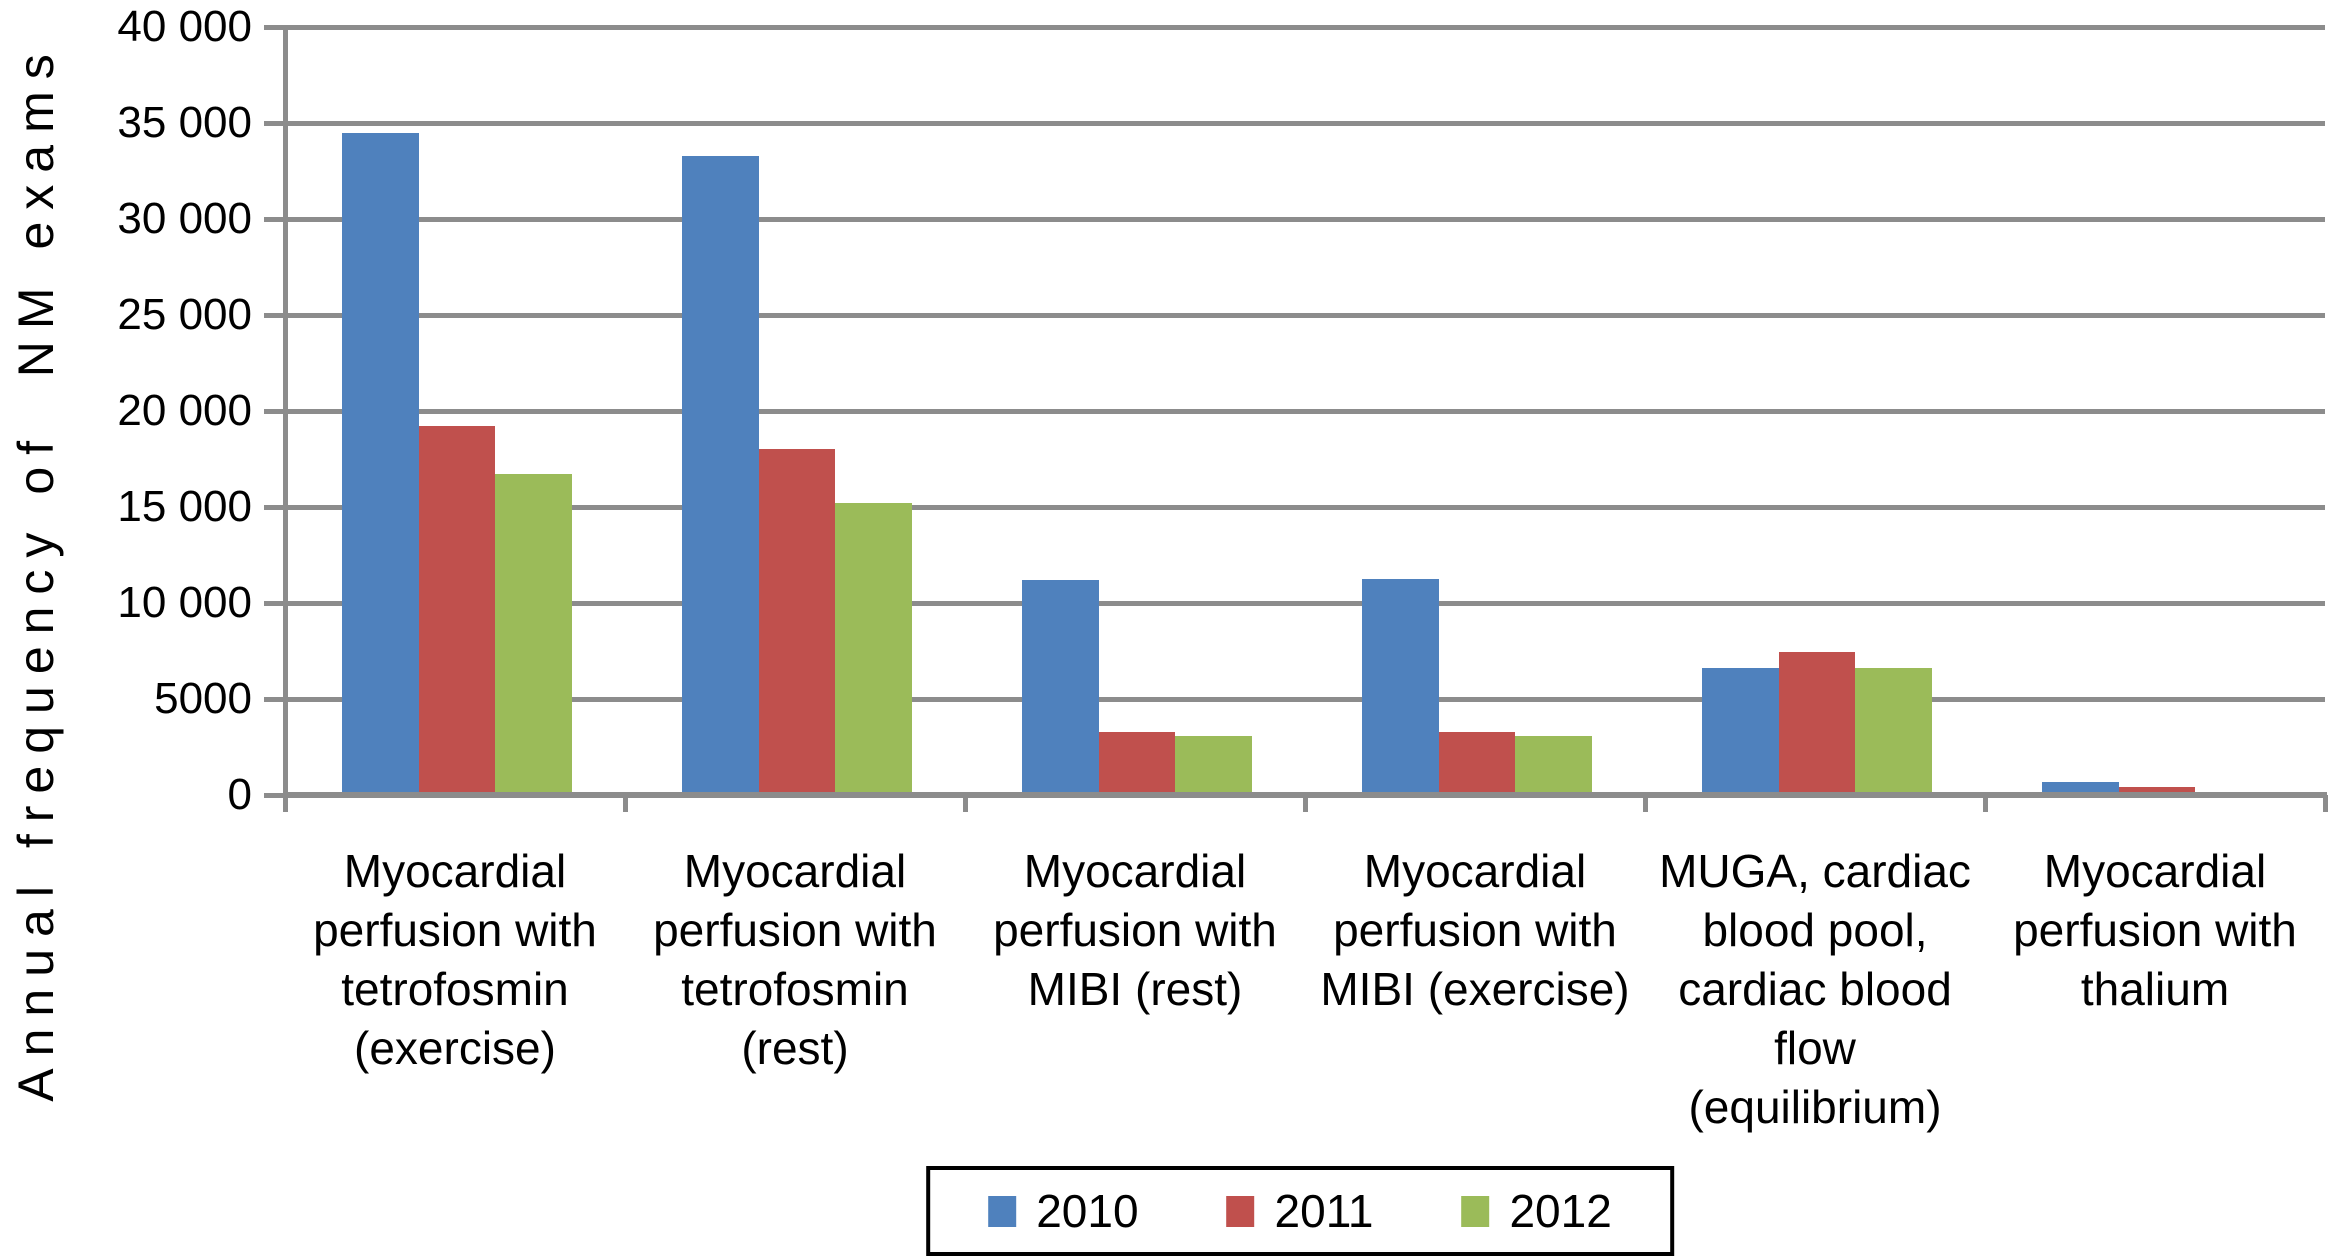 Image resolution: width=2328 pixels, height=1259 pixels. Describe the element at coordinates (1324, 1211) in the screenshot. I see `legend-label: 2011` at that location.